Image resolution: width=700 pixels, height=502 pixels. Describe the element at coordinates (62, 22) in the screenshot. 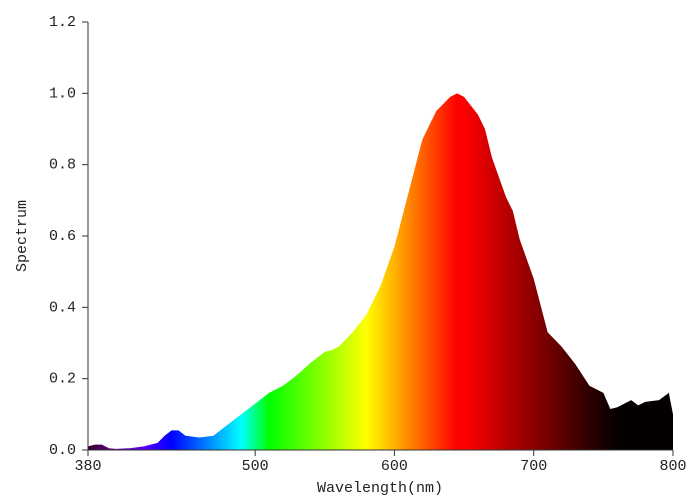

I see `y-tick-label: 1.2` at that location.